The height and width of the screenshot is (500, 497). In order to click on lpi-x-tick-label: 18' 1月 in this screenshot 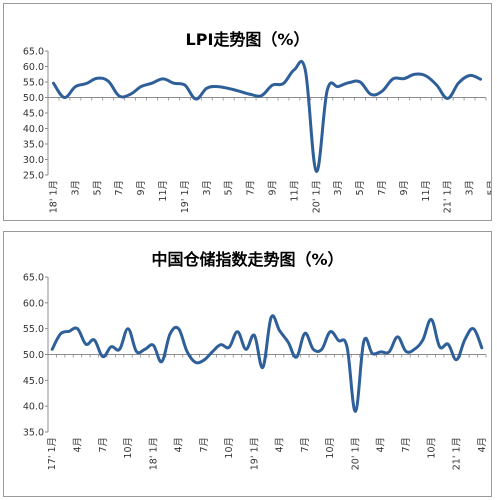, I will do `click(53, 196)`.